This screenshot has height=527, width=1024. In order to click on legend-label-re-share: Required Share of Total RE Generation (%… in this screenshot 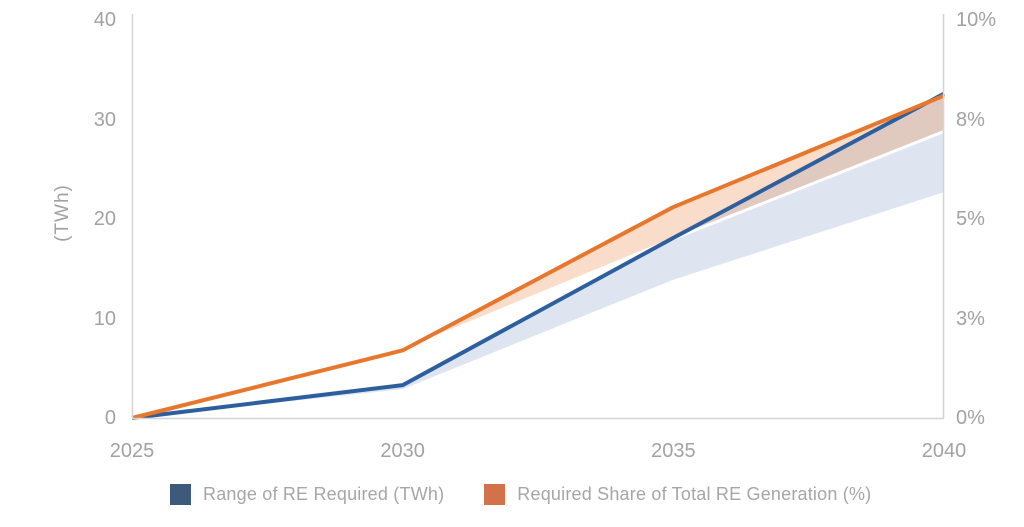, I will do `click(694, 494)`.